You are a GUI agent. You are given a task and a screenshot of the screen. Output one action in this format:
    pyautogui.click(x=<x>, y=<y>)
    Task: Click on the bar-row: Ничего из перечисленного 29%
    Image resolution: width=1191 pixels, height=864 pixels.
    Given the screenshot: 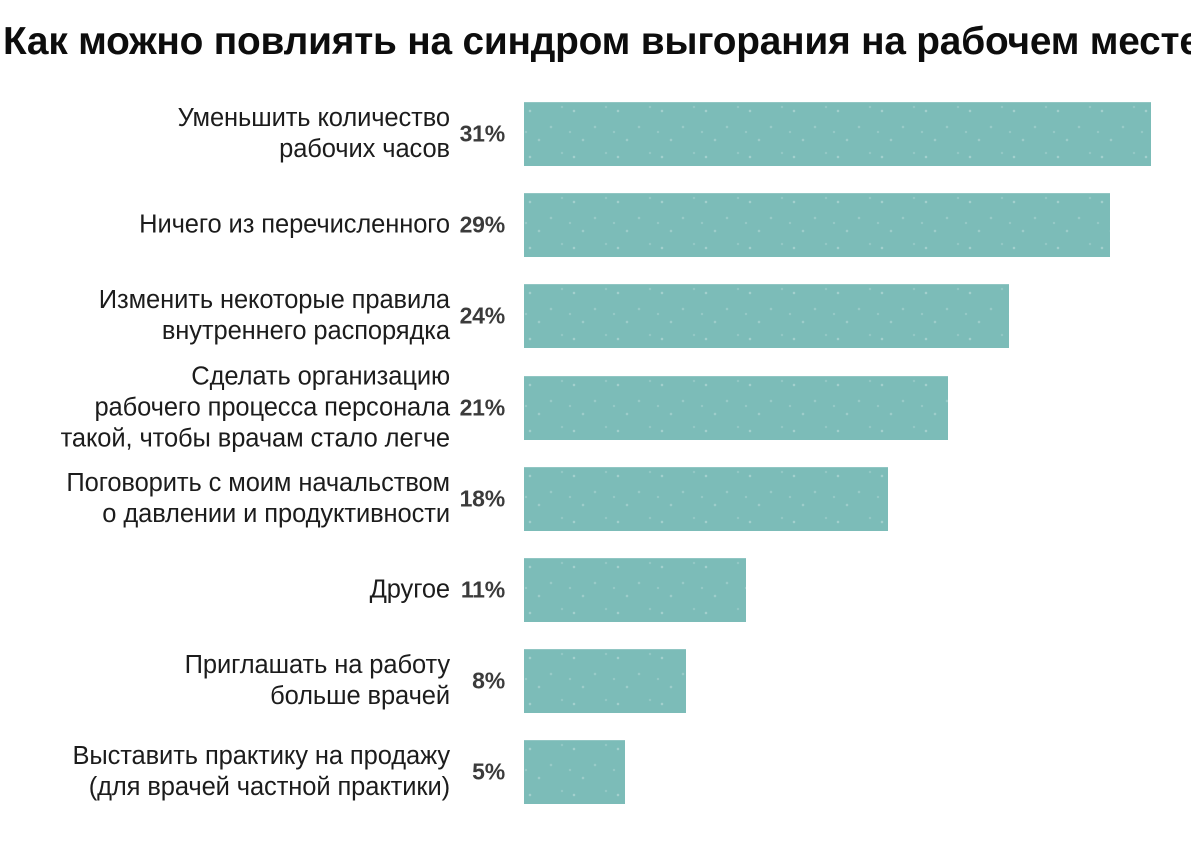 What is the action you would take?
    pyautogui.click(x=595, y=225)
    